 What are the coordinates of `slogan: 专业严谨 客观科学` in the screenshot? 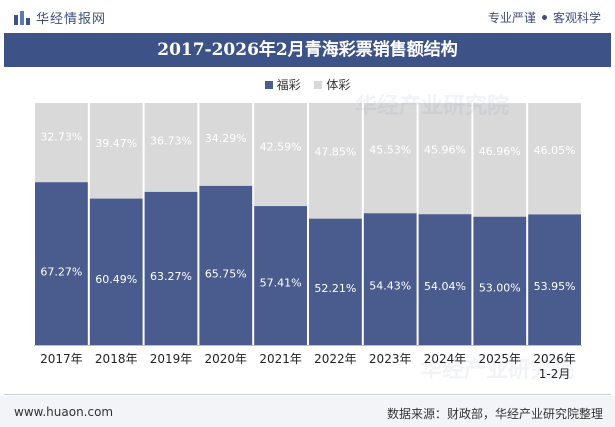 It's located at (544, 17).